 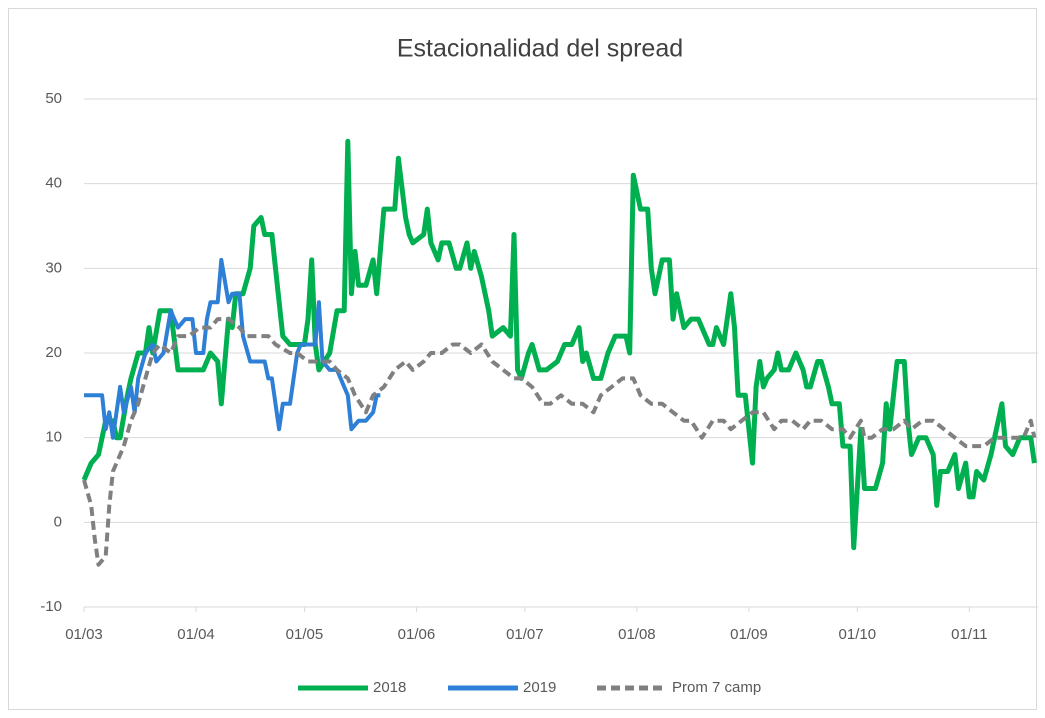 I want to click on x-tick-label: 01/07, so click(x=525, y=634).